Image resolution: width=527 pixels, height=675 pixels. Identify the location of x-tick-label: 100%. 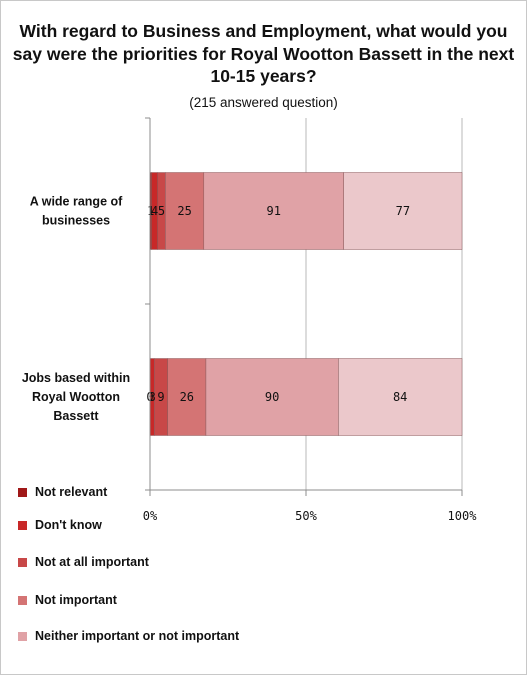
(463, 516).